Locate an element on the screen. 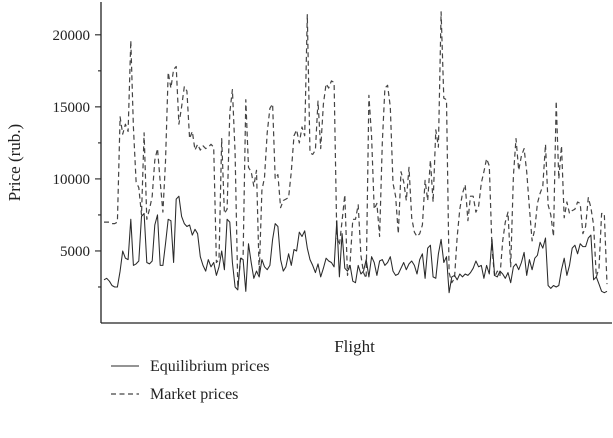 The image size is (613, 438). y-tick-label: 20000 is located at coordinates (72, 36).